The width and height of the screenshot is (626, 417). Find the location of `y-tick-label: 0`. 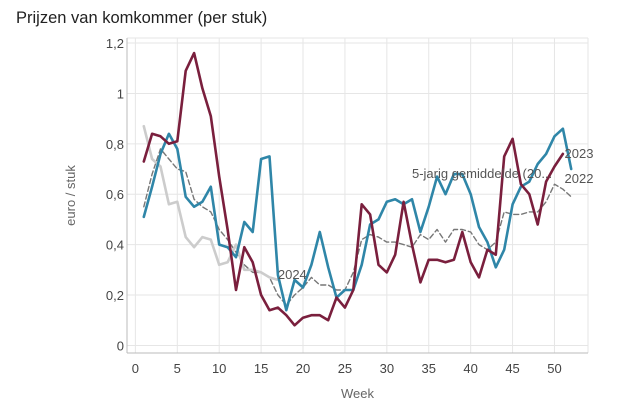

y-tick-label: 0 is located at coordinates (120, 345).